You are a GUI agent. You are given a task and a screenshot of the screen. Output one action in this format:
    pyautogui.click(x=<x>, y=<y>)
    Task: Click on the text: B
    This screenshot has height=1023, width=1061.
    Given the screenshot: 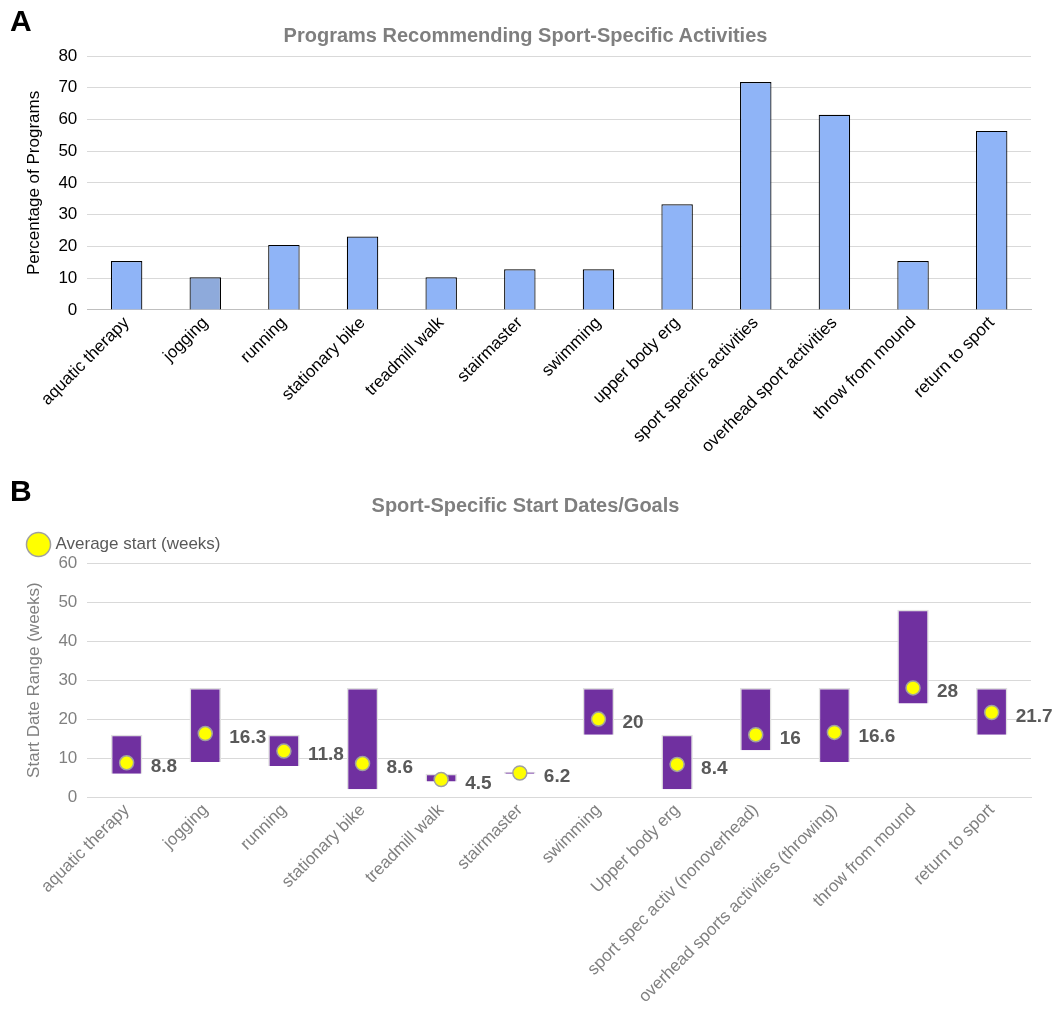 What is the action you would take?
    pyautogui.click(x=21, y=491)
    